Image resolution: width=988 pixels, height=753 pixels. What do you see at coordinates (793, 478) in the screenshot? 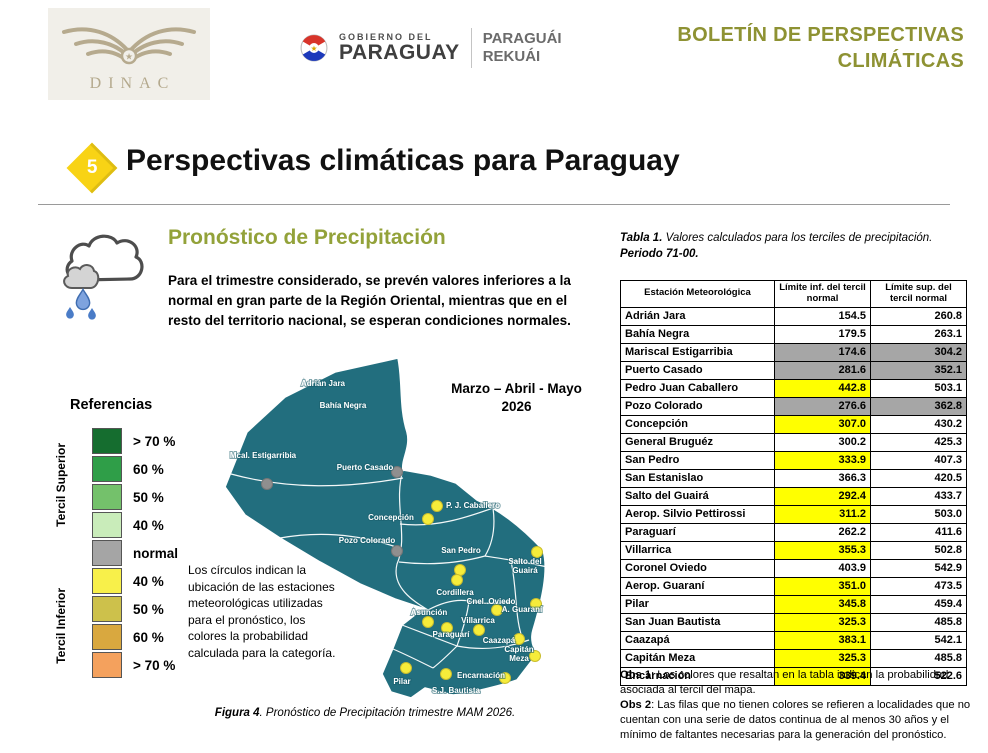
I see `table-row: San Estanislao 366.3 420.5` at bounding box center [793, 478].